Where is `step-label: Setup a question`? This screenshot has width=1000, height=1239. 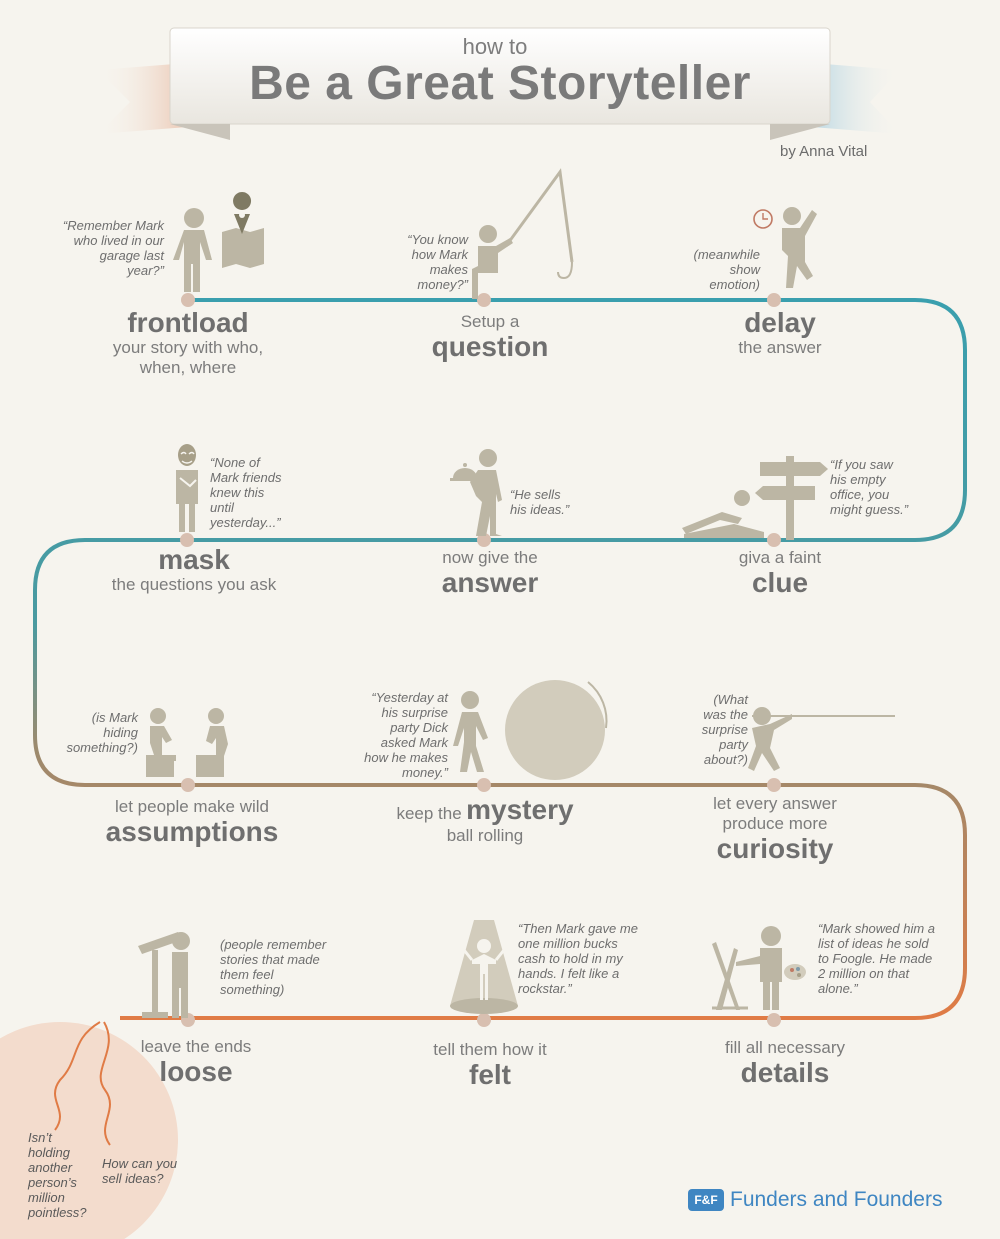
step-label: Setup a question is located at coordinates (490, 337).